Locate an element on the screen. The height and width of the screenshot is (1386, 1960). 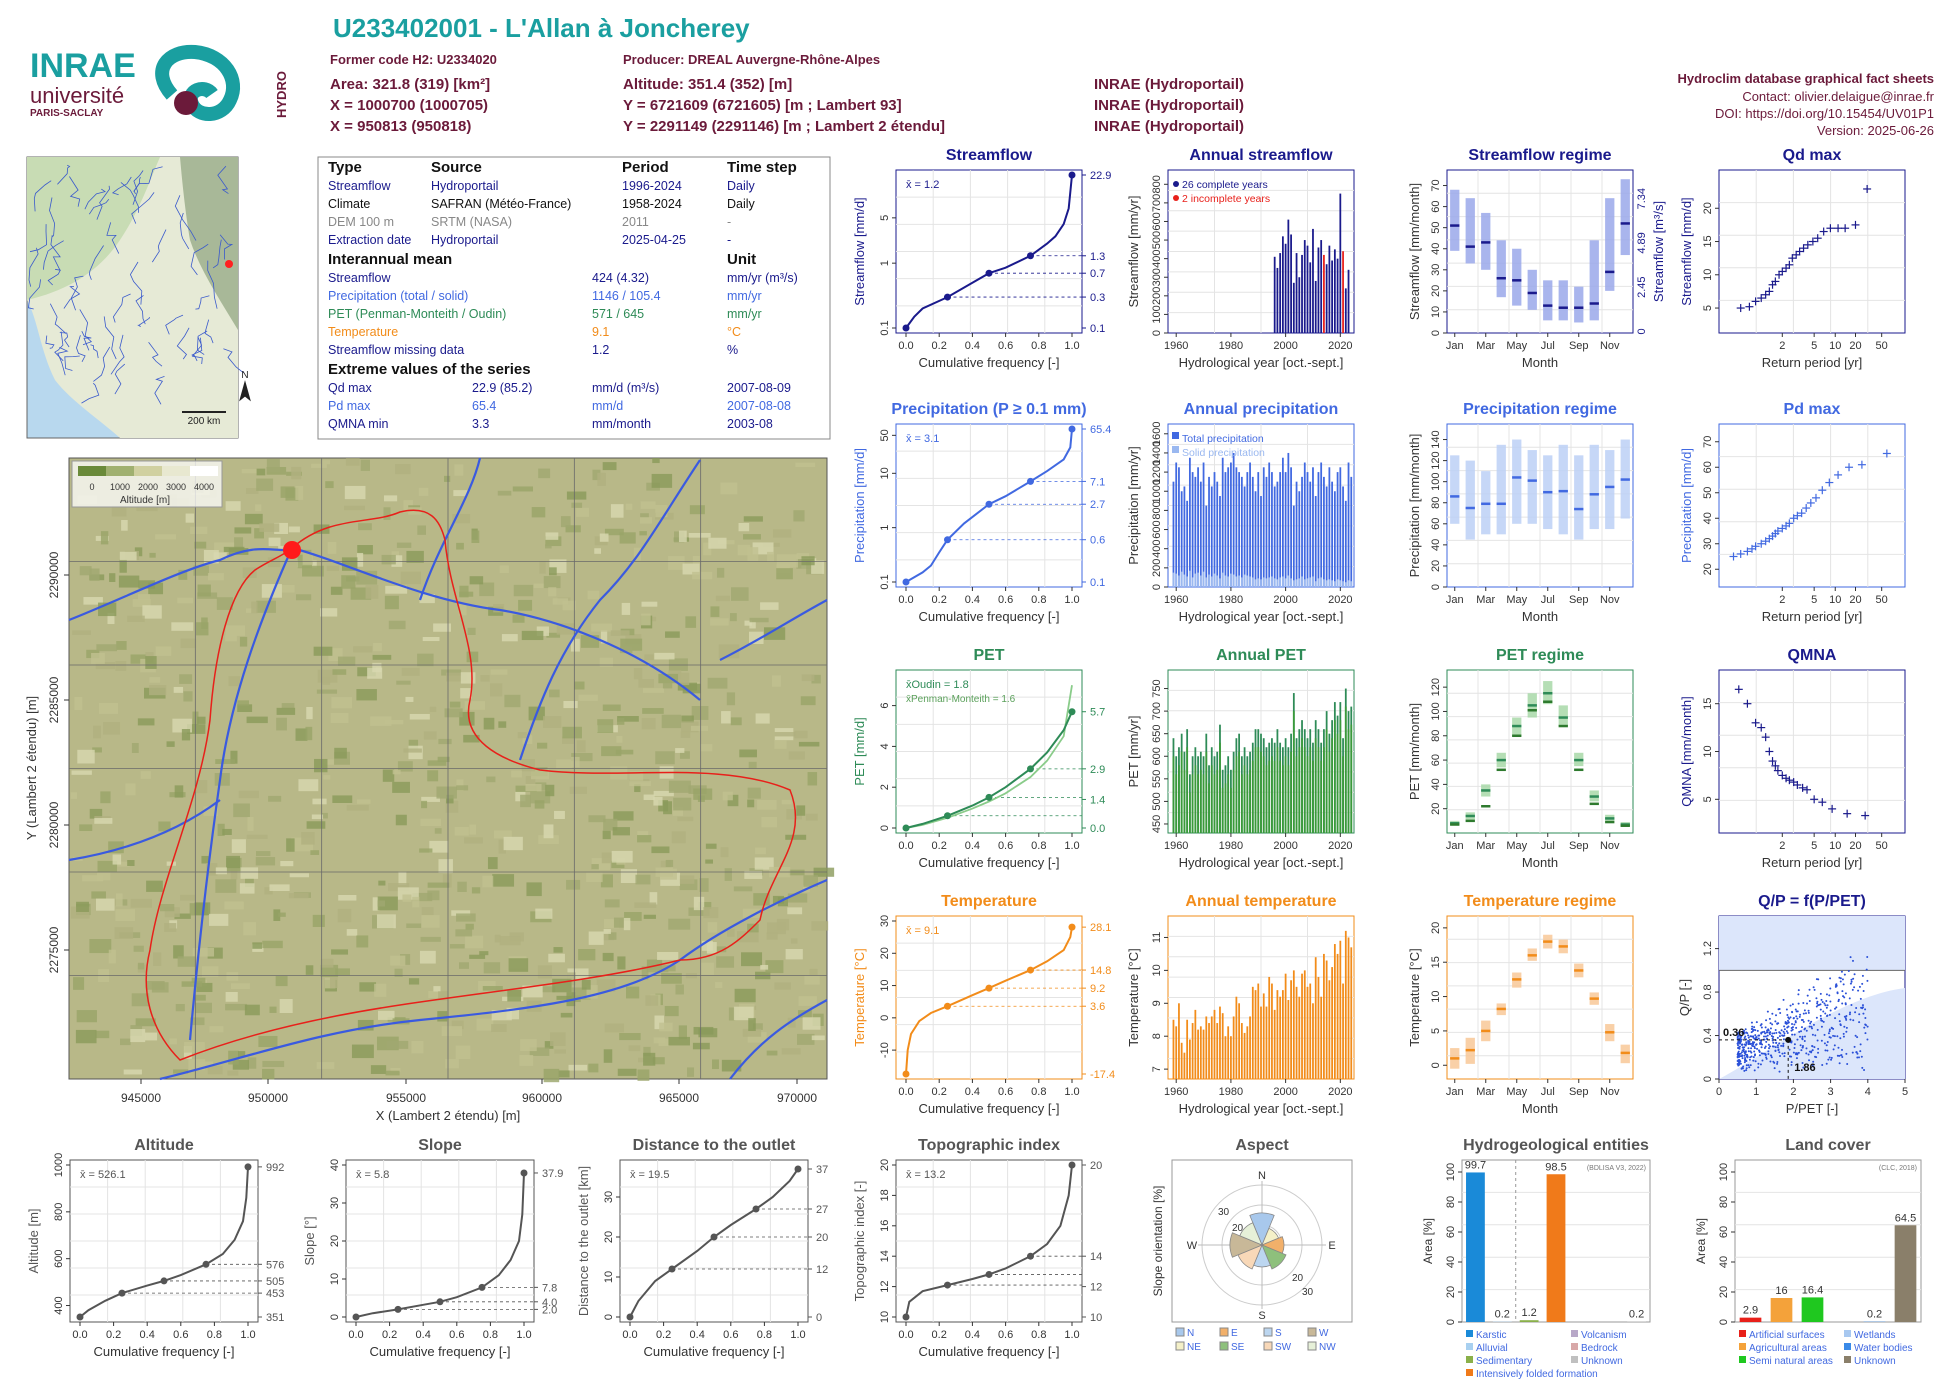
legend-swatch is located at coordinates (1742, 1359).